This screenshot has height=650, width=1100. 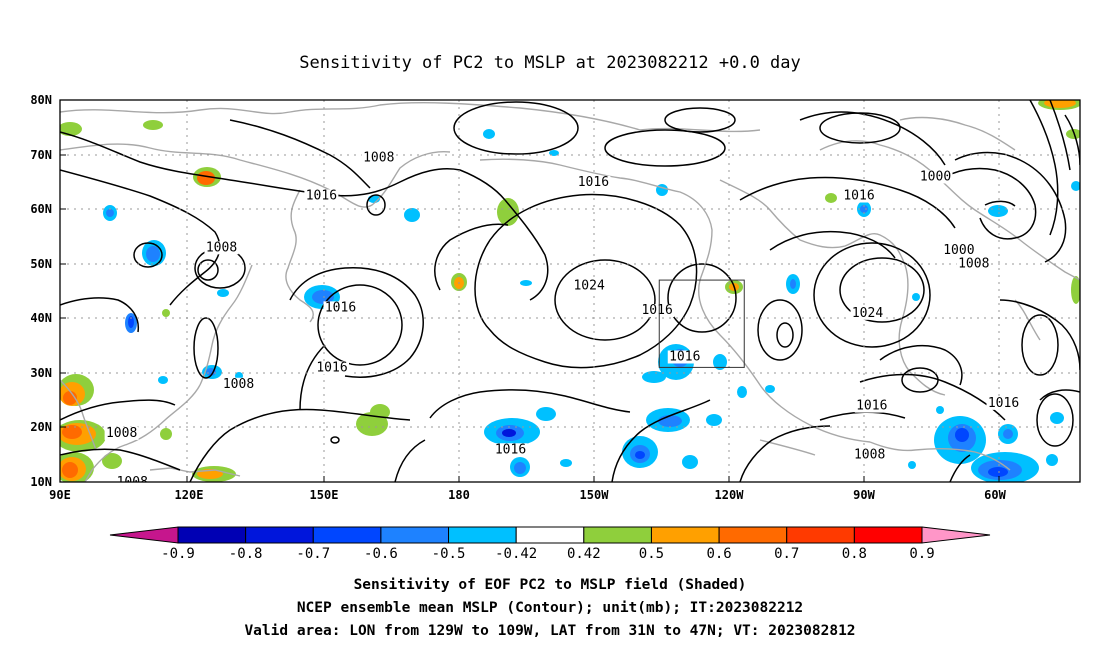 What do you see at coordinates (41, 100) in the screenshot?
I see `lat-label: 80N` at bounding box center [41, 100].